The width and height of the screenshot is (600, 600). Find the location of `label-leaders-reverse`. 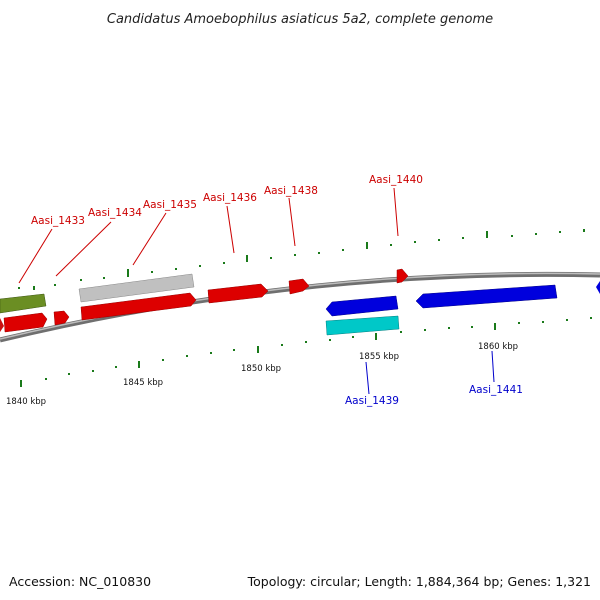

label-leaders-reverse is located at coordinates (430, 372).